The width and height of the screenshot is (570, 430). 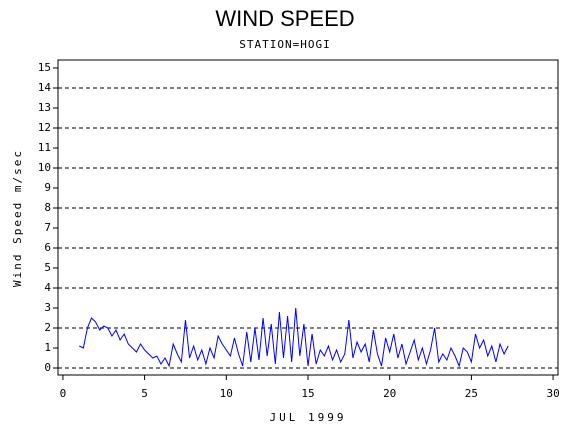 What do you see at coordinates (44, 67) in the screenshot?
I see `y-tick-label: 15` at bounding box center [44, 67].